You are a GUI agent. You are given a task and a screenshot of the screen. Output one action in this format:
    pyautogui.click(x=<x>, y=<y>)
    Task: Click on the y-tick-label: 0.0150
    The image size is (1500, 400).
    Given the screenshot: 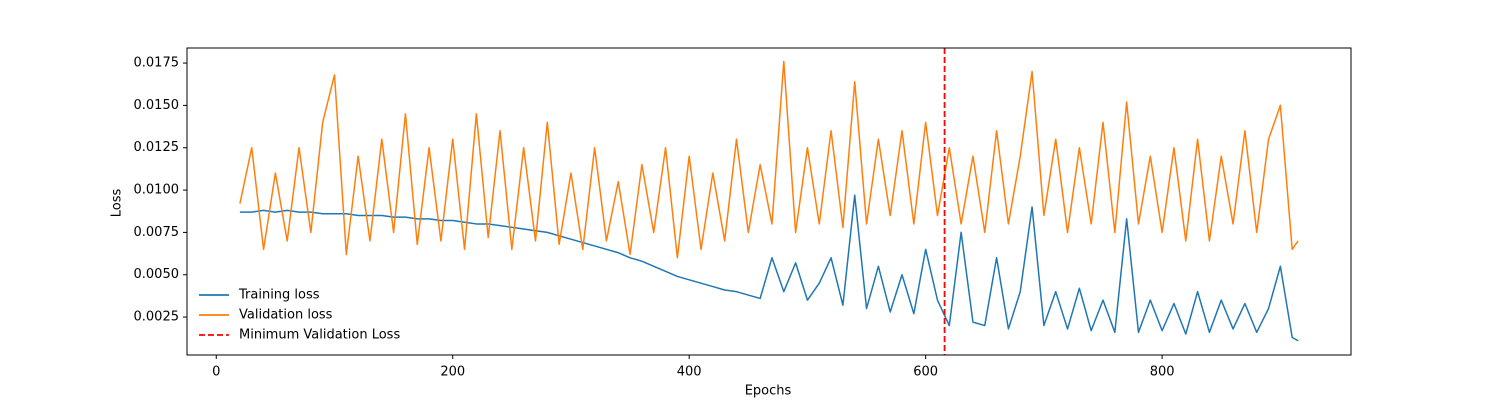 What is the action you would take?
    pyautogui.click(x=157, y=105)
    